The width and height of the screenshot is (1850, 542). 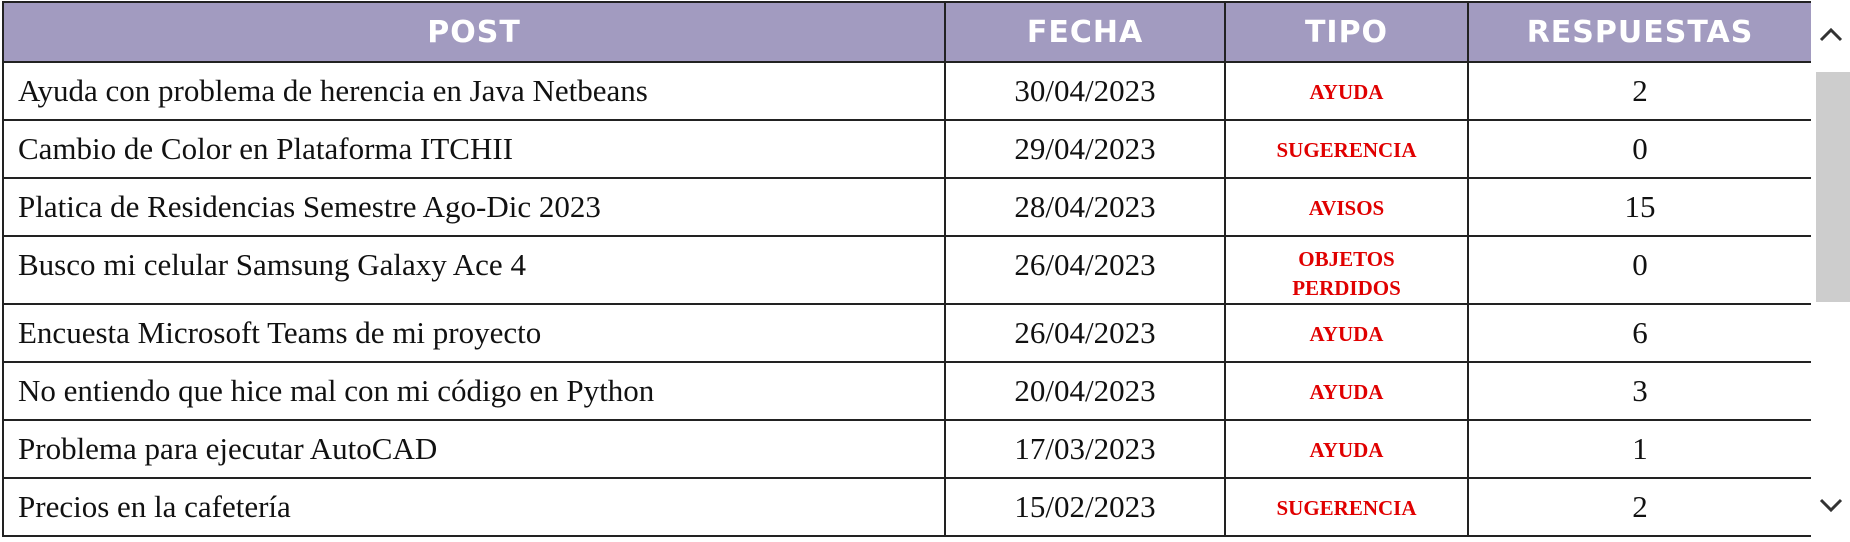 I want to click on post-type: OBJETOS PERDIDOS, so click(x=1346, y=273).